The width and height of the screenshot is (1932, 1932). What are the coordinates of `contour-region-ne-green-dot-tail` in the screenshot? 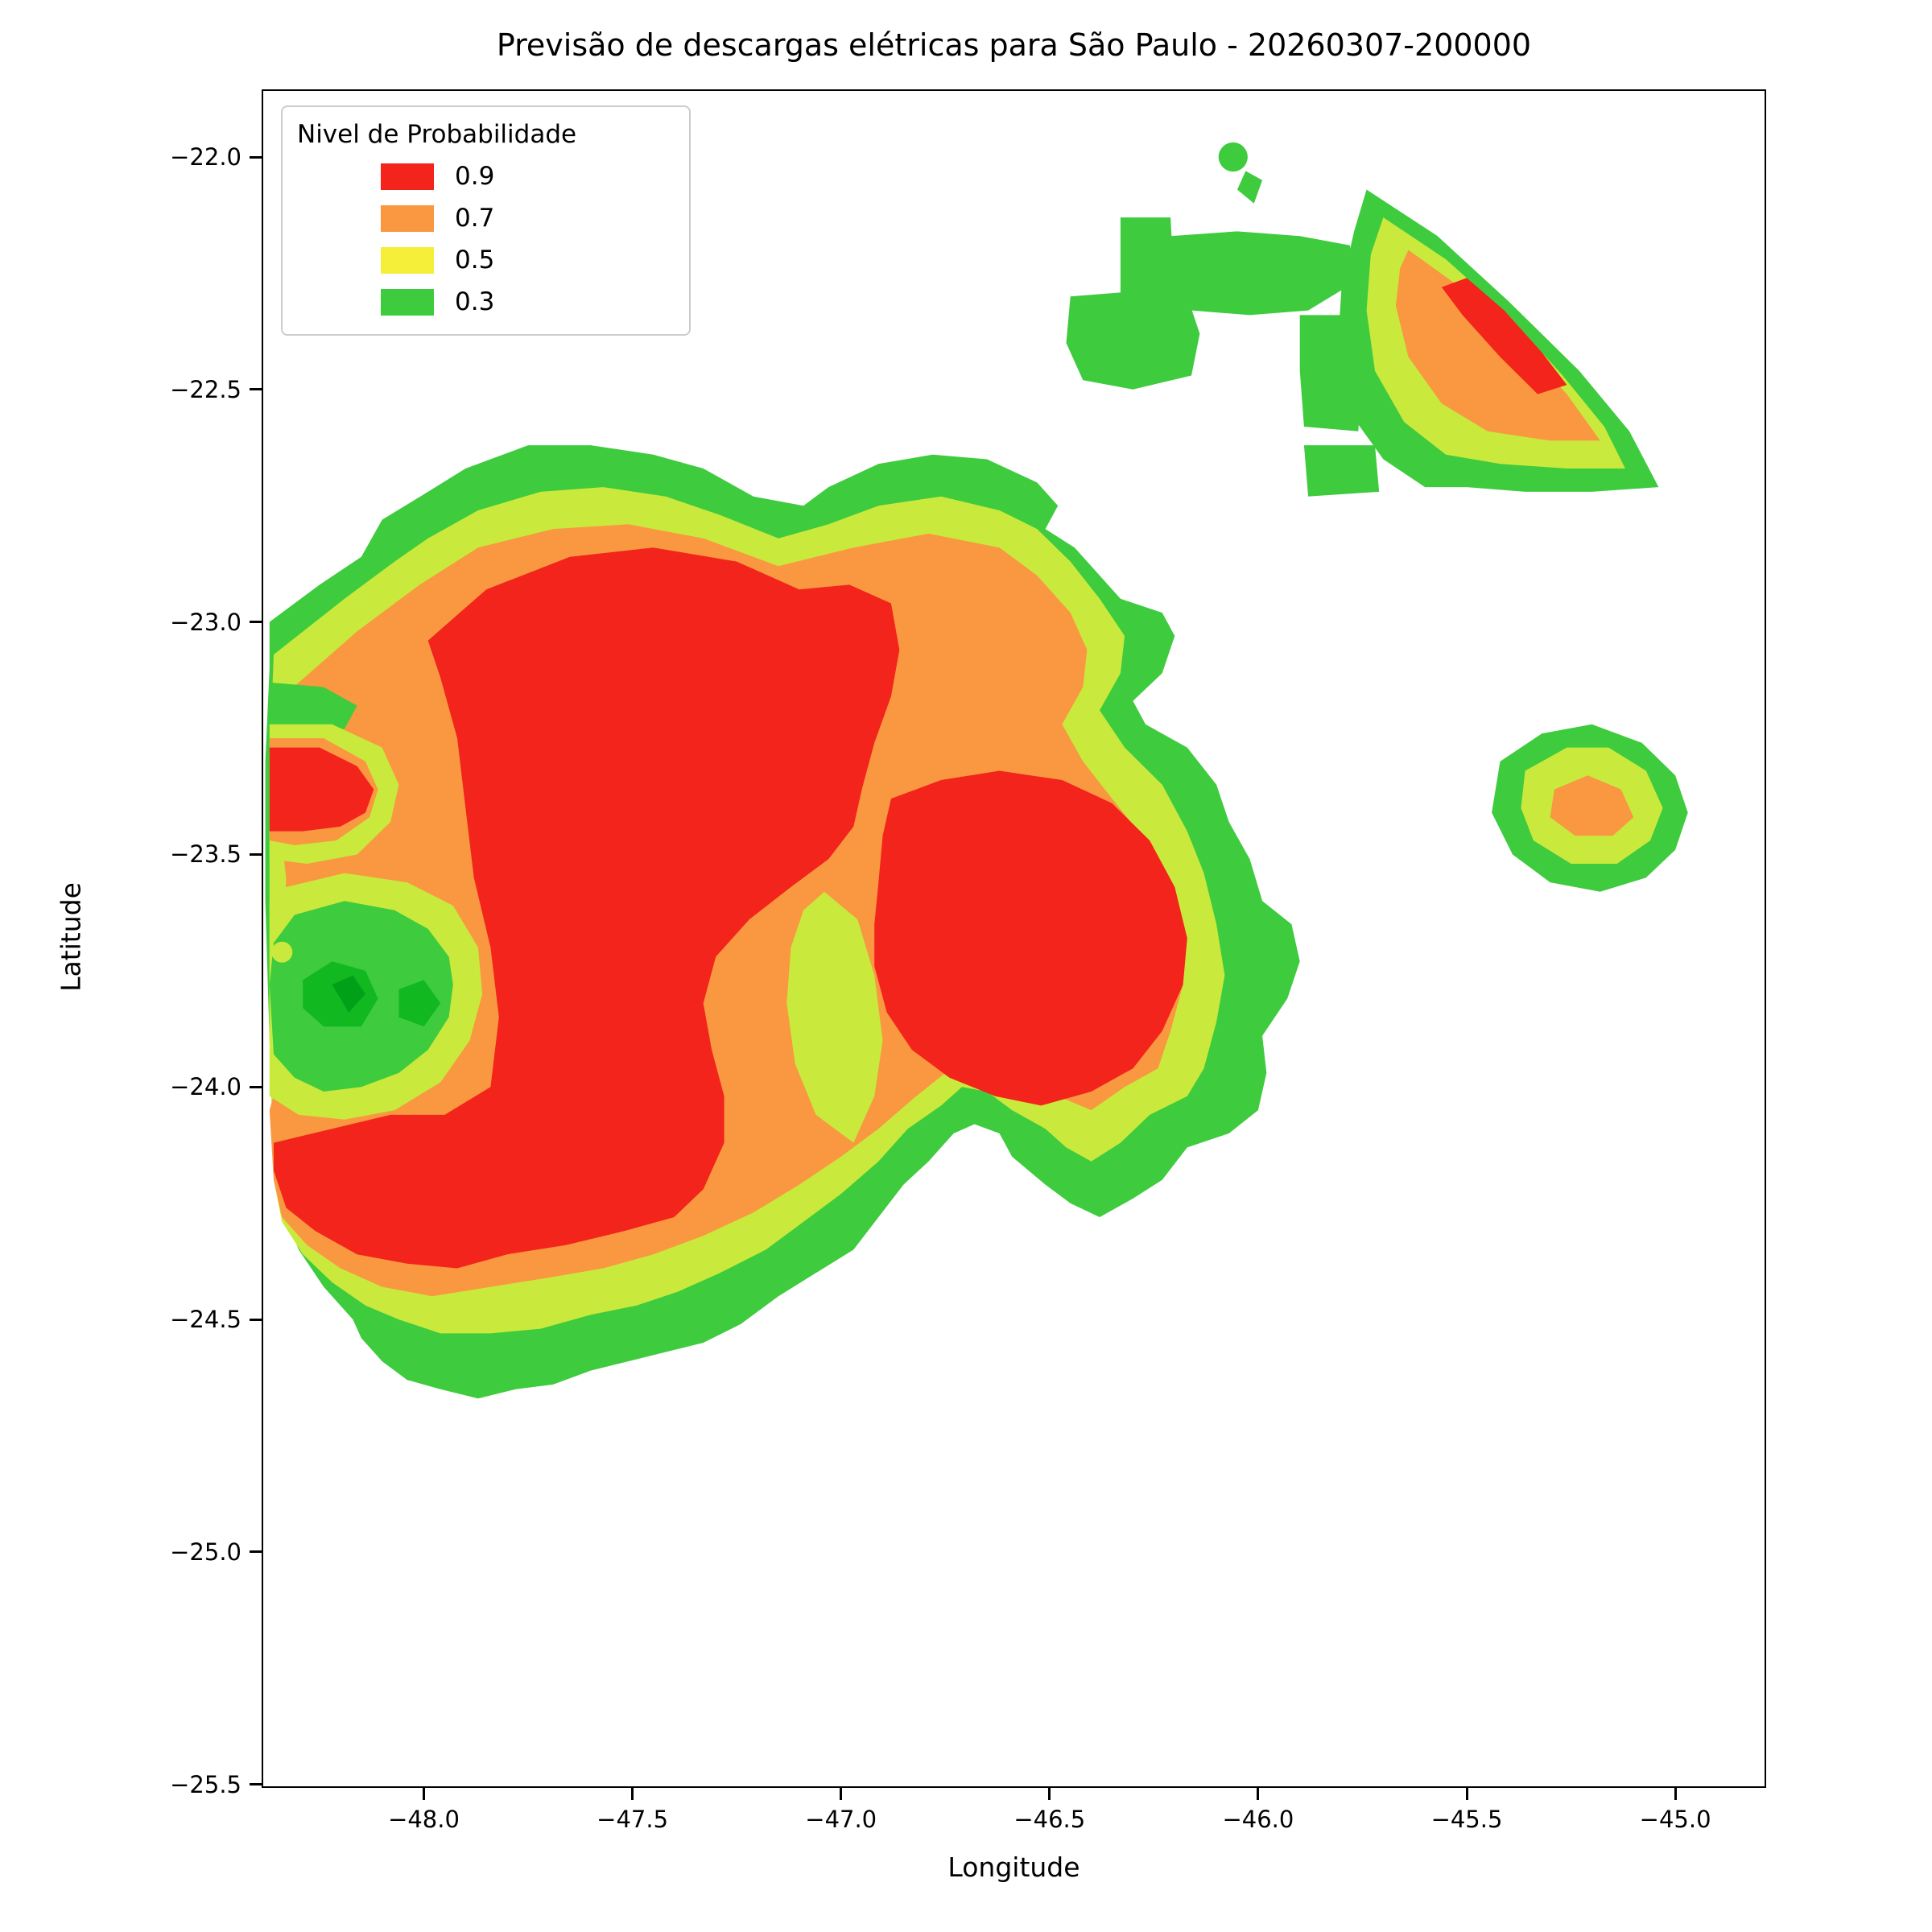 It's located at (1250, 187).